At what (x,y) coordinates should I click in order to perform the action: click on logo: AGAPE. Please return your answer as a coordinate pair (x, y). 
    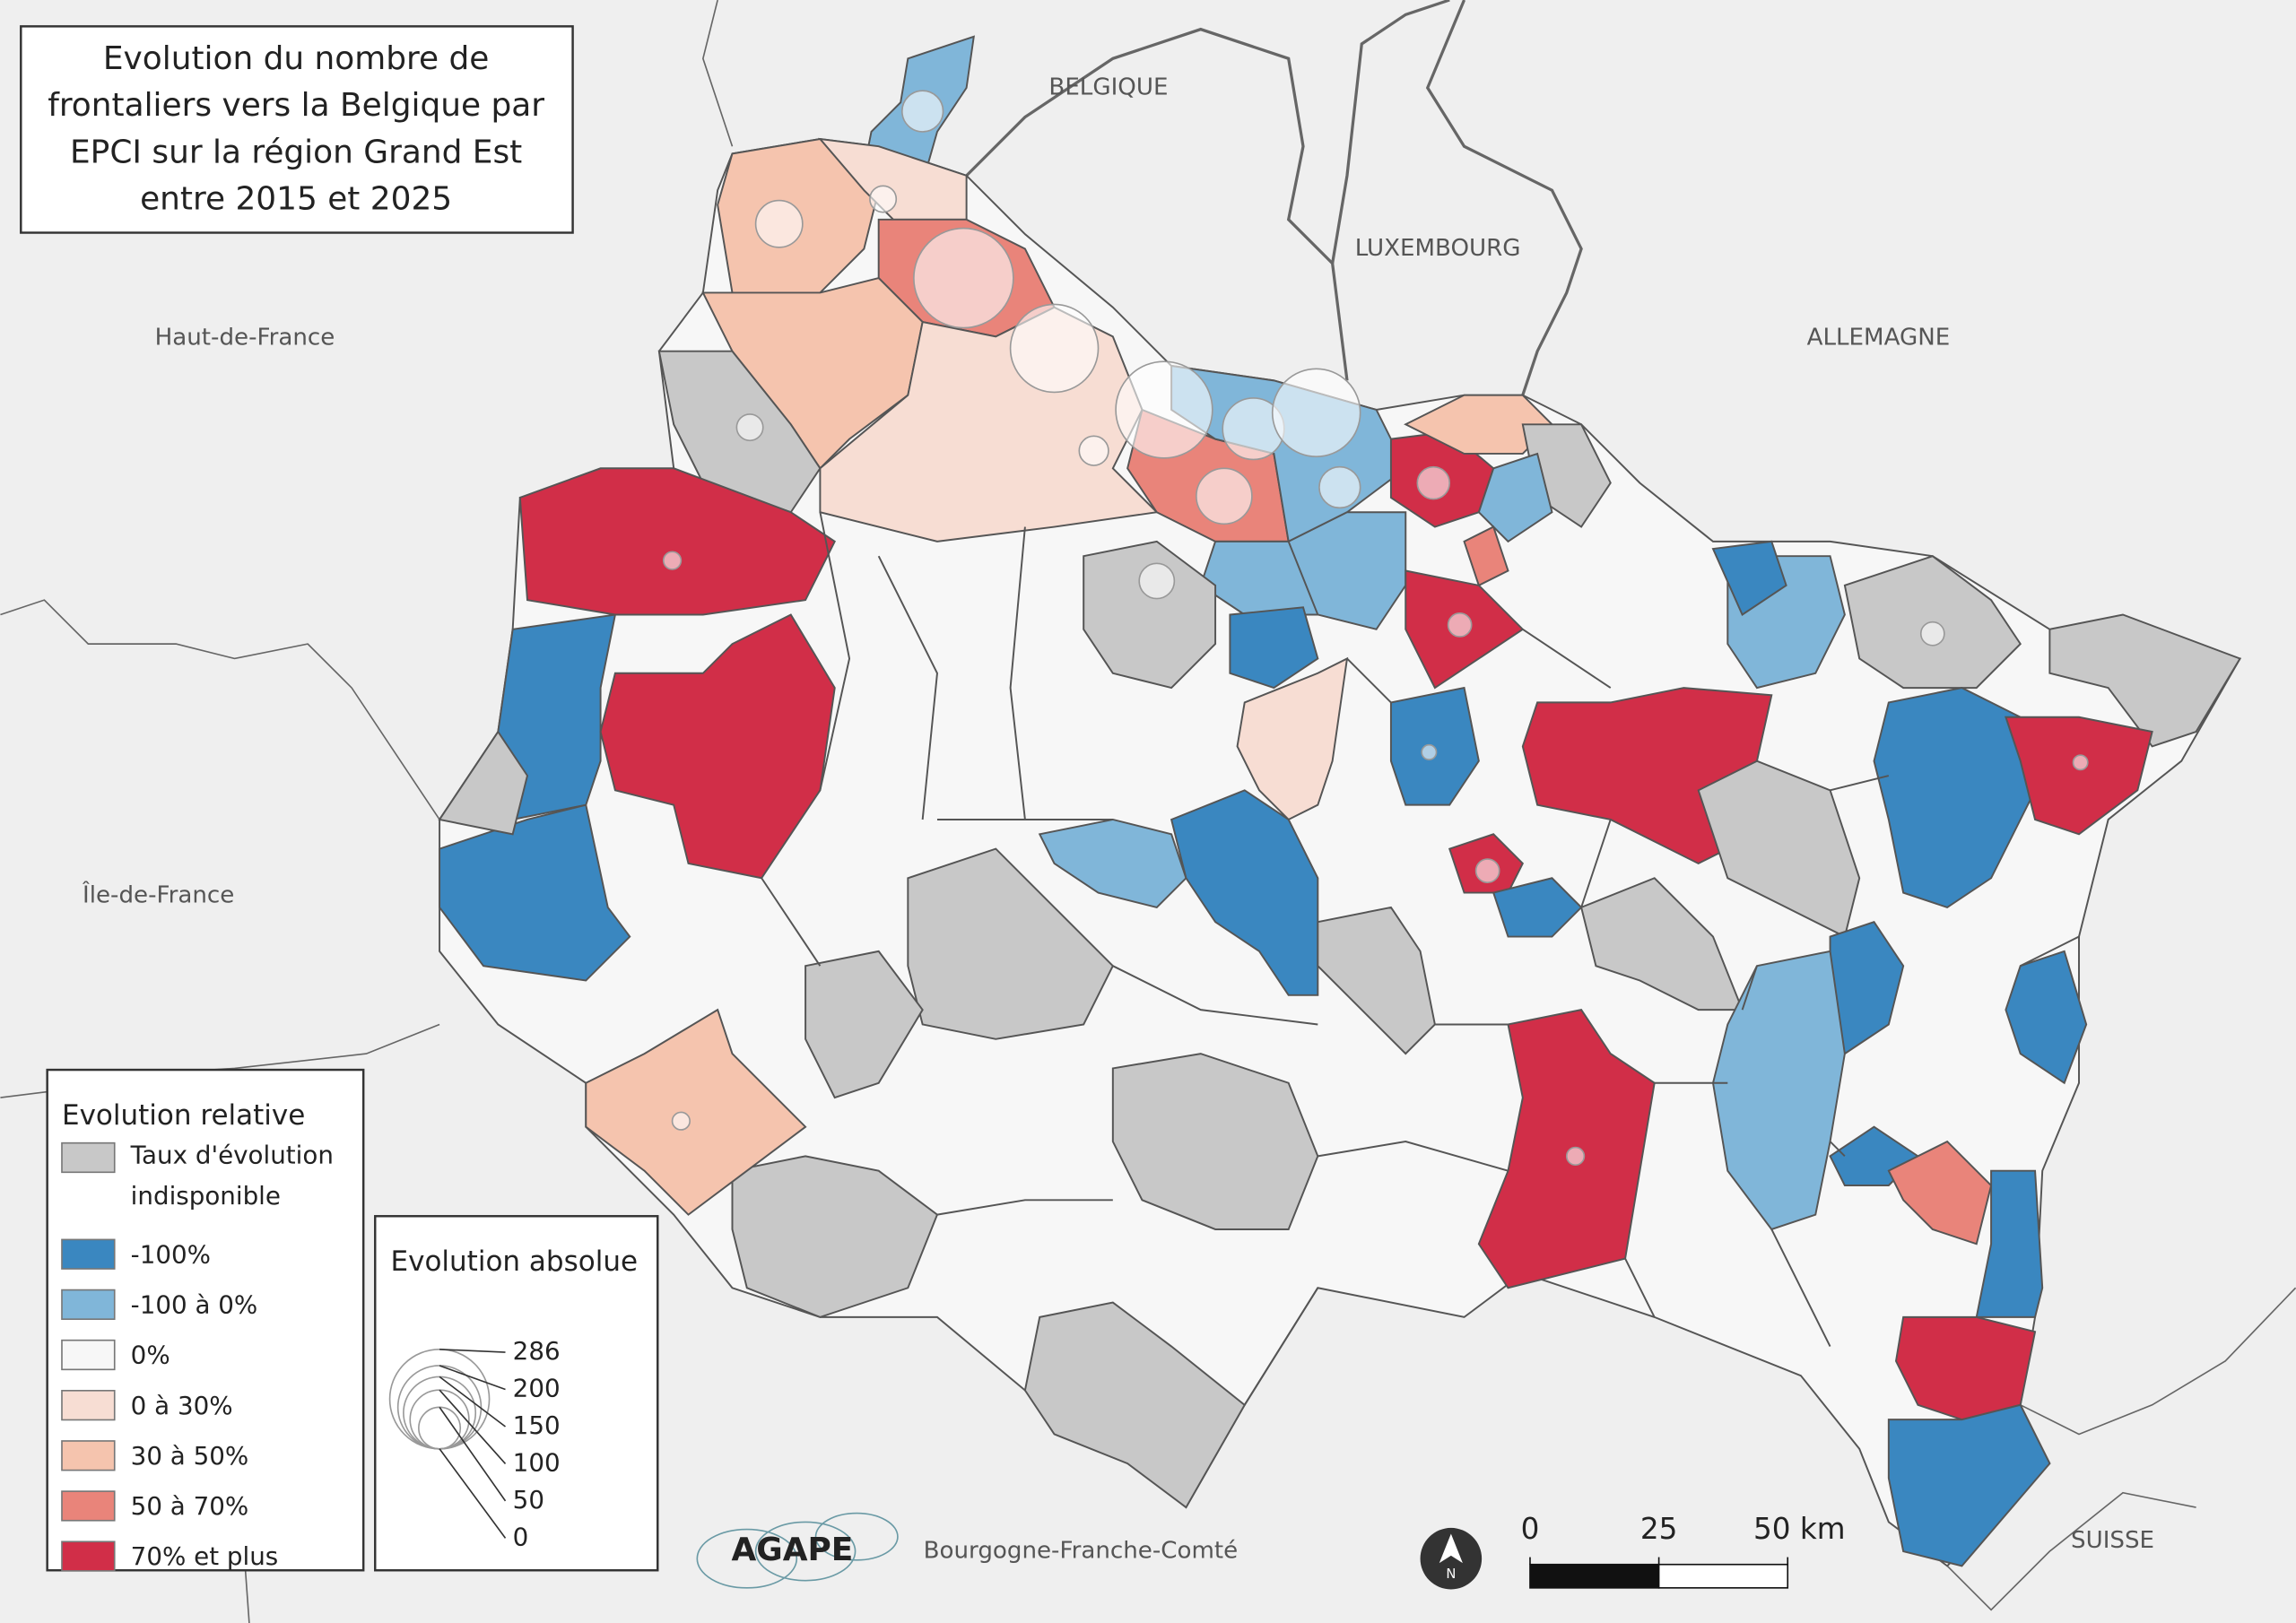
    Looking at the image, I should click on (797, 1550).